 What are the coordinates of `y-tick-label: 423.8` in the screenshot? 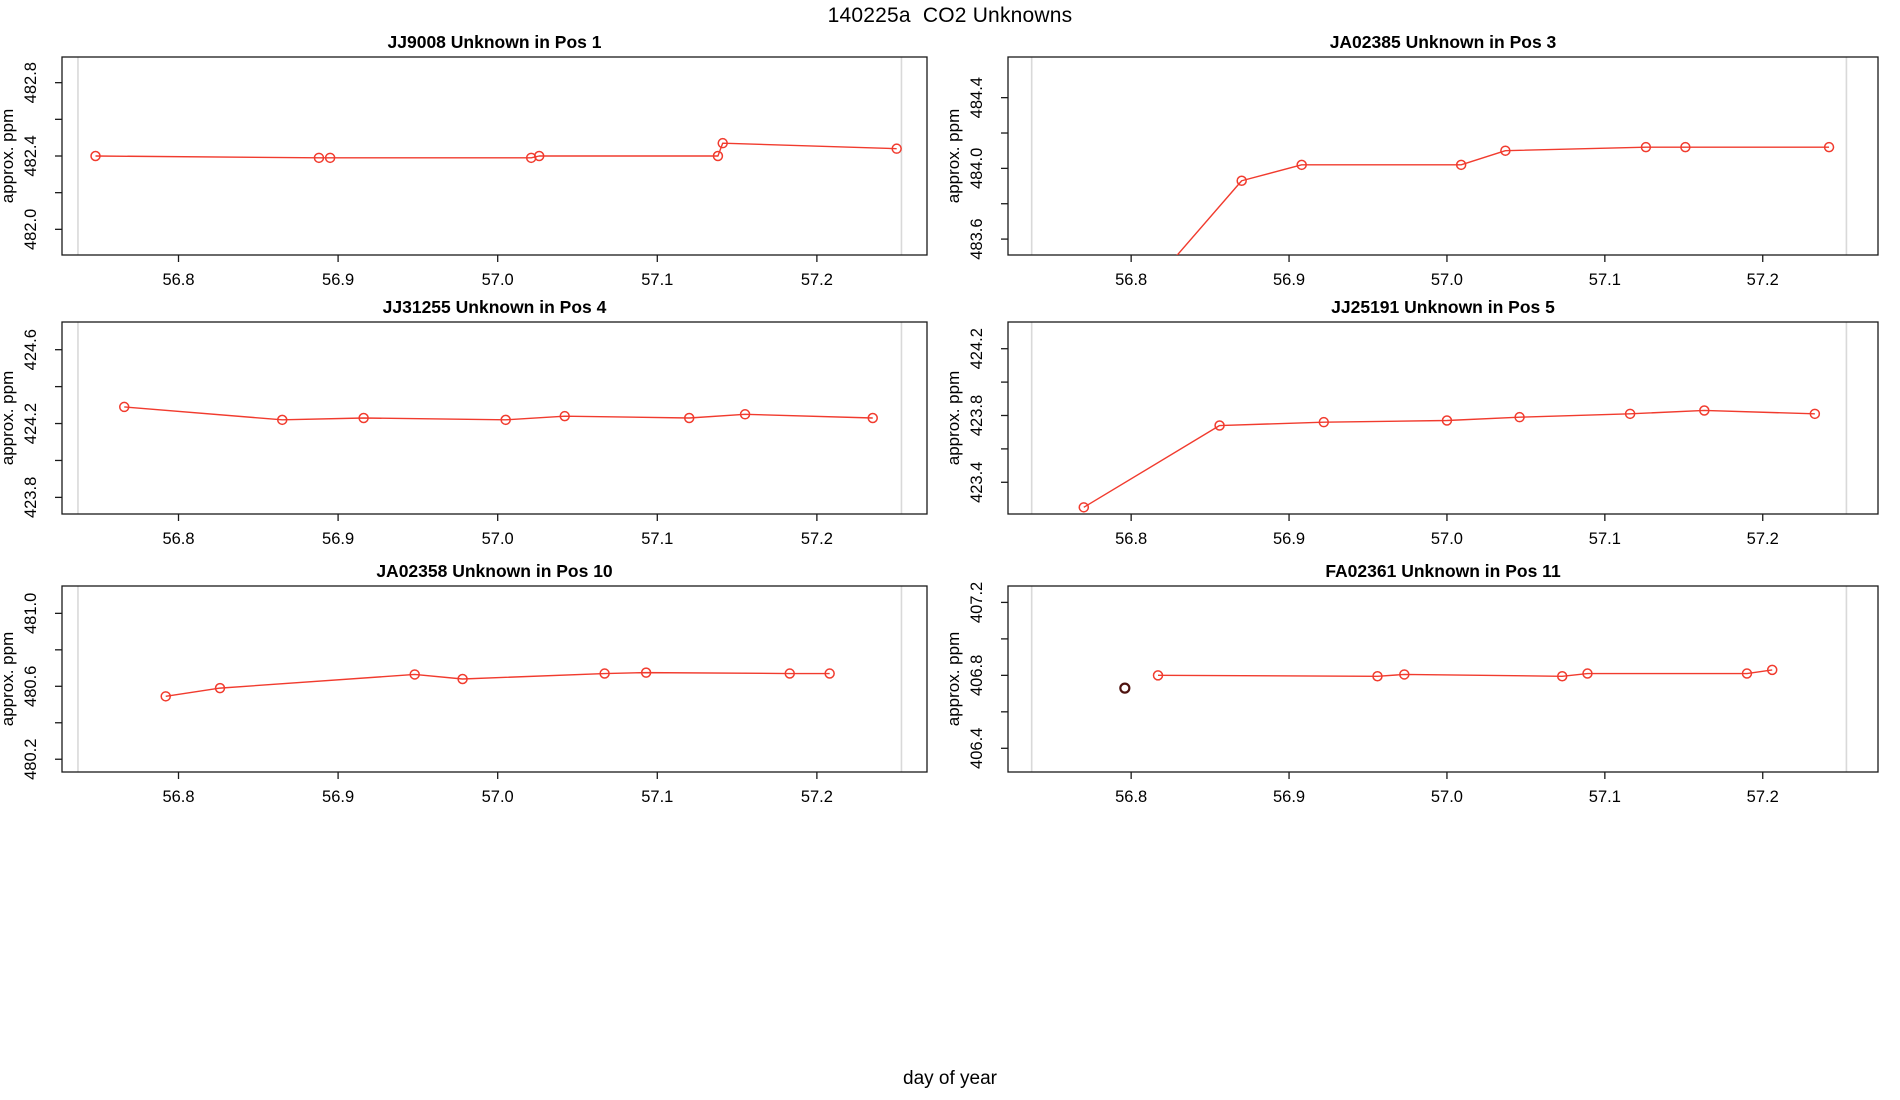 It's located at (31, 497).